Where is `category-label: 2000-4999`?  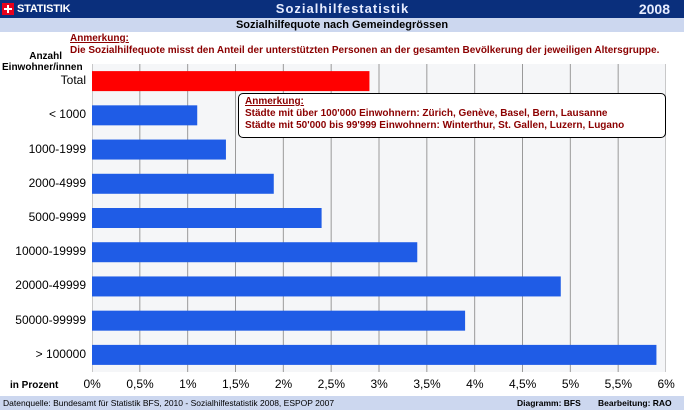
category-label: 2000-4999 is located at coordinates (57, 182).